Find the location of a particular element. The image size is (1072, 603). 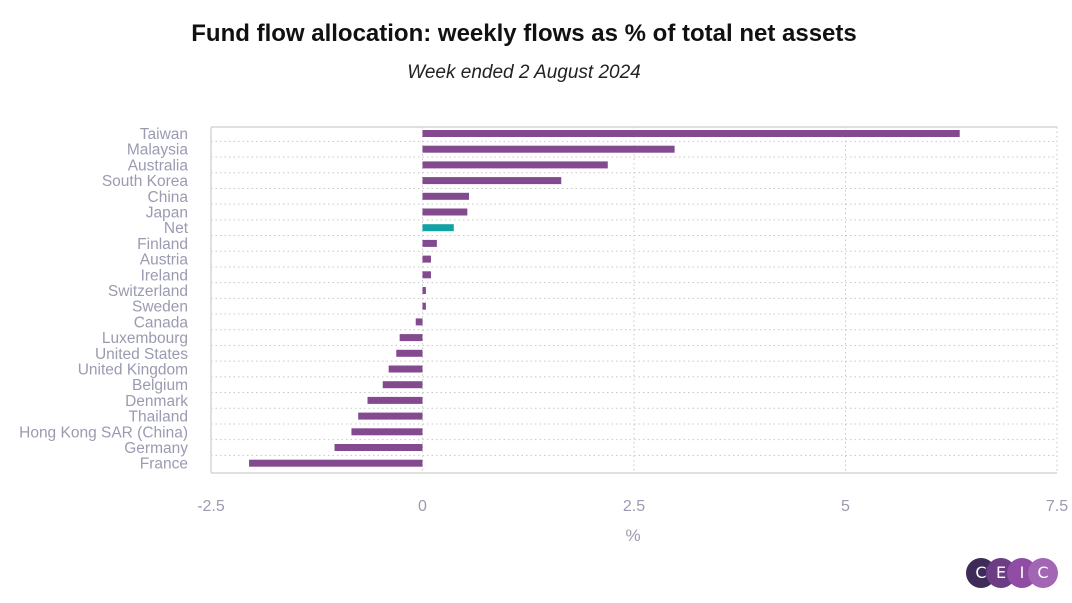

x-tick-label: -2.5 is located at coordinates (211, 506).